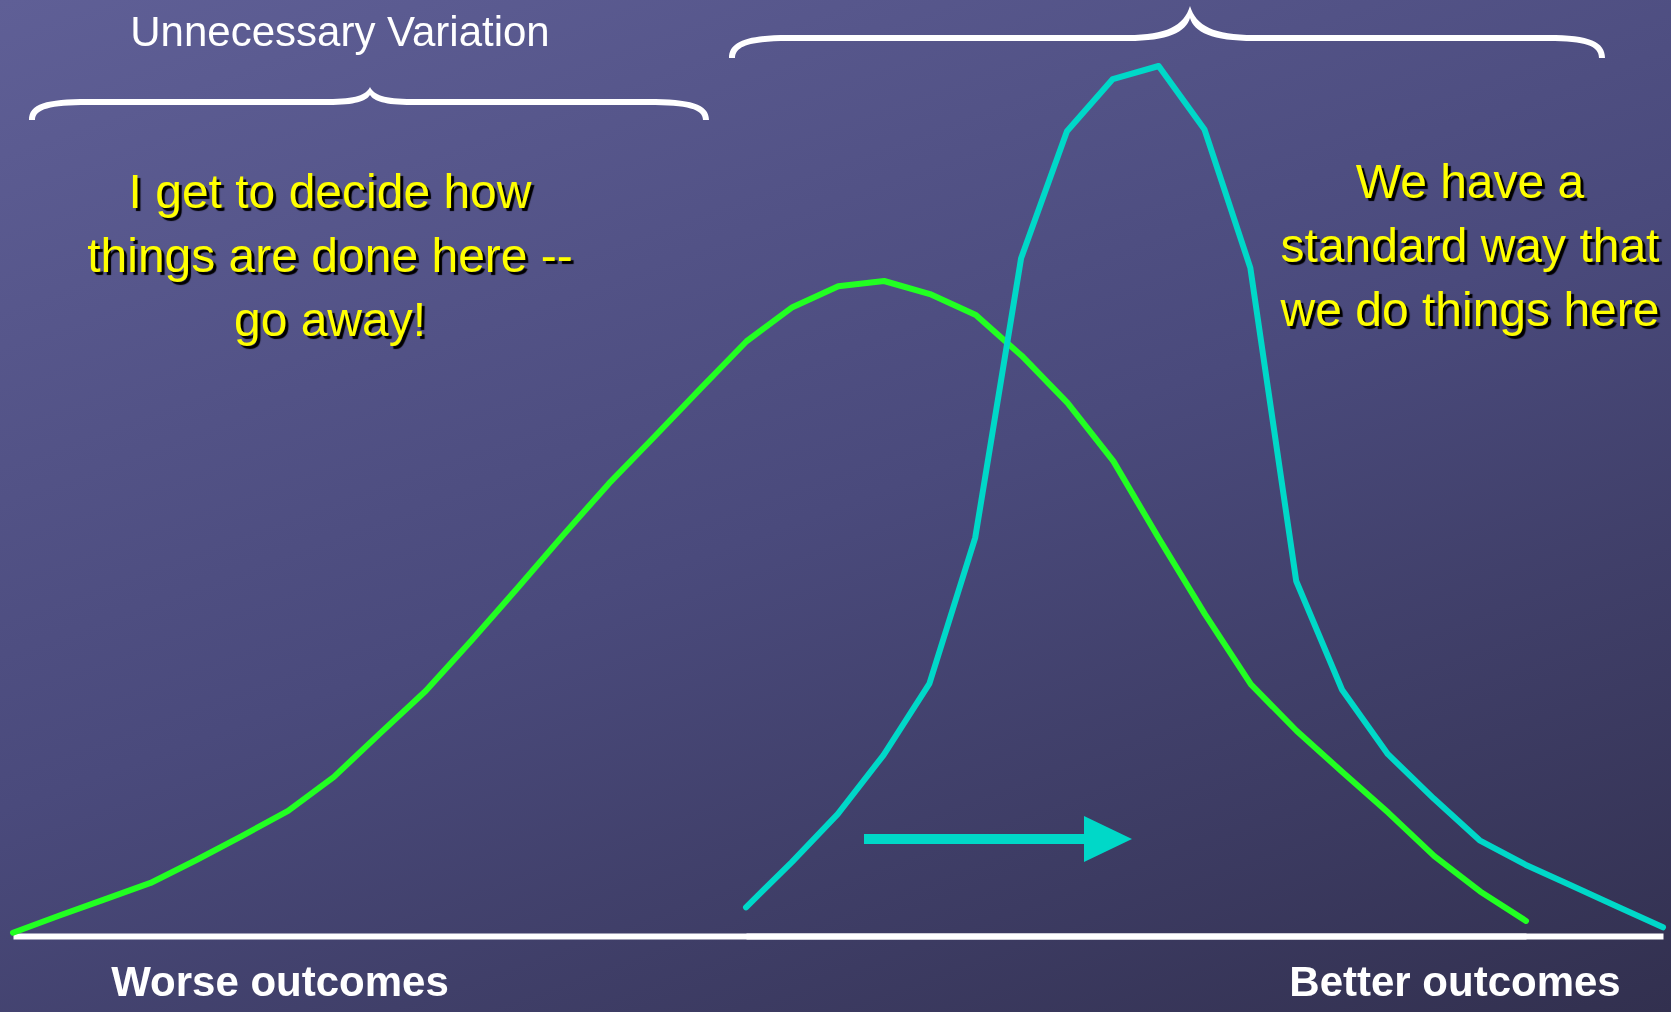 Image resolution: width=1671 pixels, height=1012 pixels. Describe the element at coordinates (1455, 982) in the screenshot. I see `text: Better outcomes` at that location.